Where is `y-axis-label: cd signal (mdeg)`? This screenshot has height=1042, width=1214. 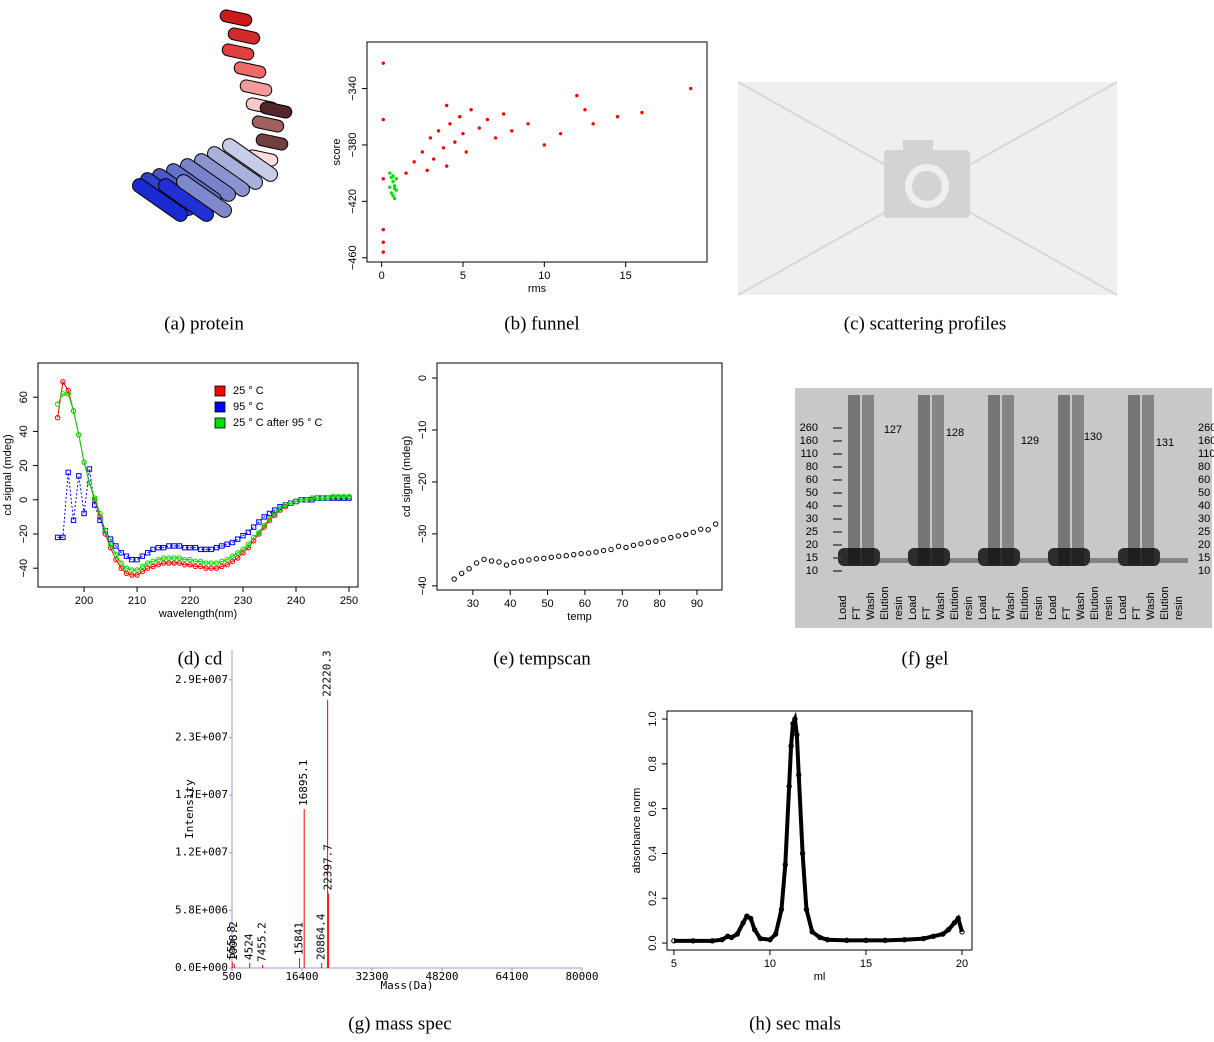 y-axis-label: cd signal (mdeg) is located at coordinates (8, 474).